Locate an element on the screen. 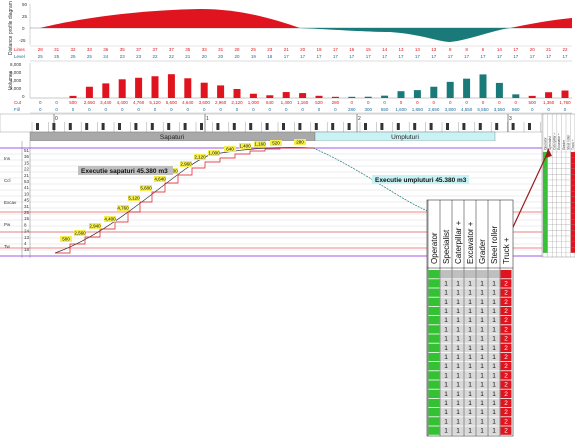  cut-value: 1,000 is located at coordinates (254, 102).